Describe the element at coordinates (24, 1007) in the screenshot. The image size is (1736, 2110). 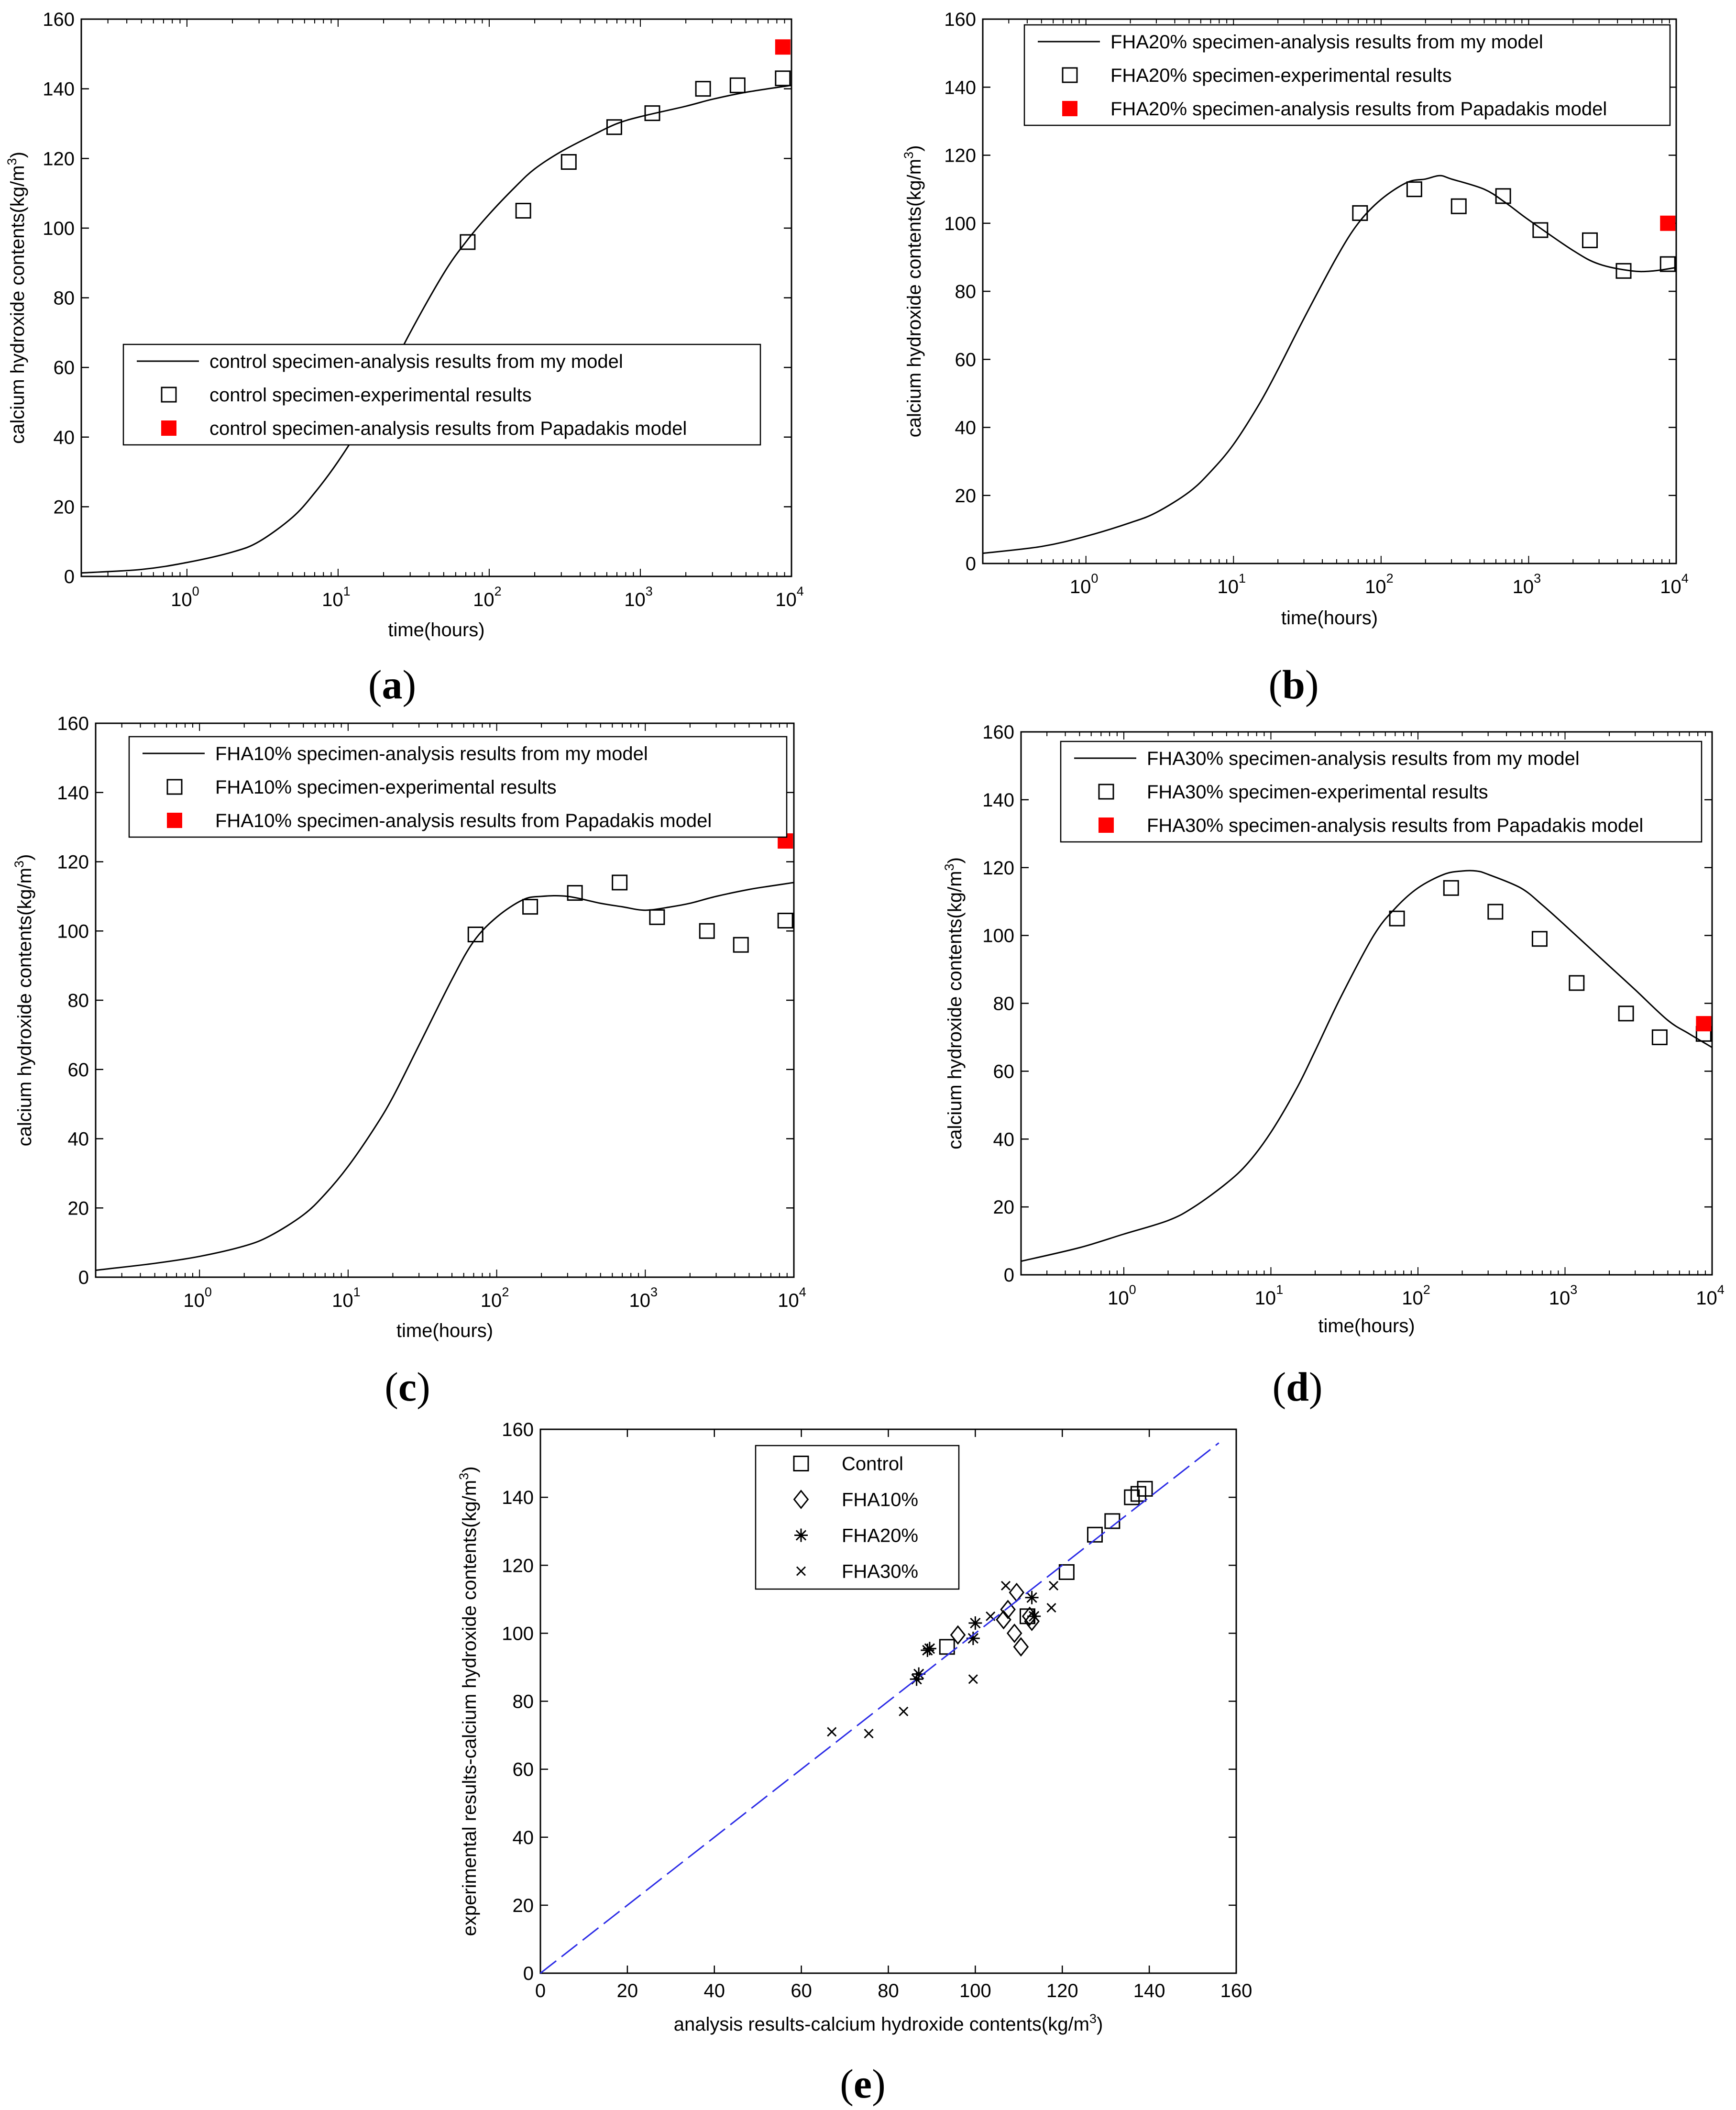
I see `y-axis-label-main: calcium hydroxide contents(kg/m` at that location.